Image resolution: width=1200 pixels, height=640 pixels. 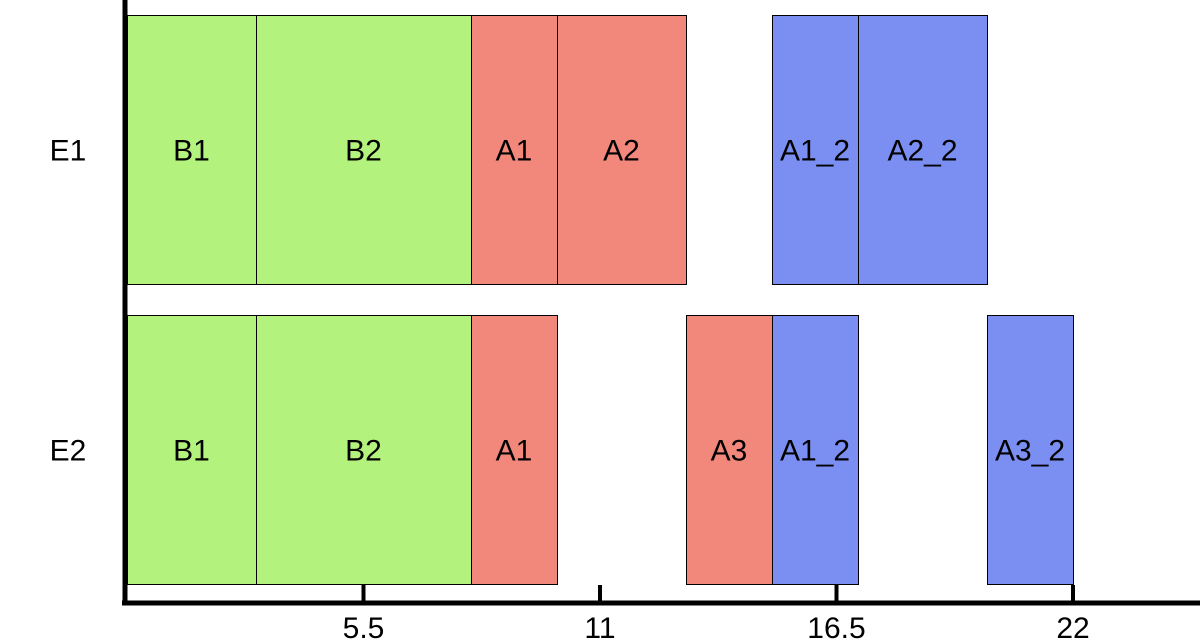 What do you see at coordinates (68, 451) in the screenshot?
I see `row-label-e2: E2` at bounding box center [68, 451].